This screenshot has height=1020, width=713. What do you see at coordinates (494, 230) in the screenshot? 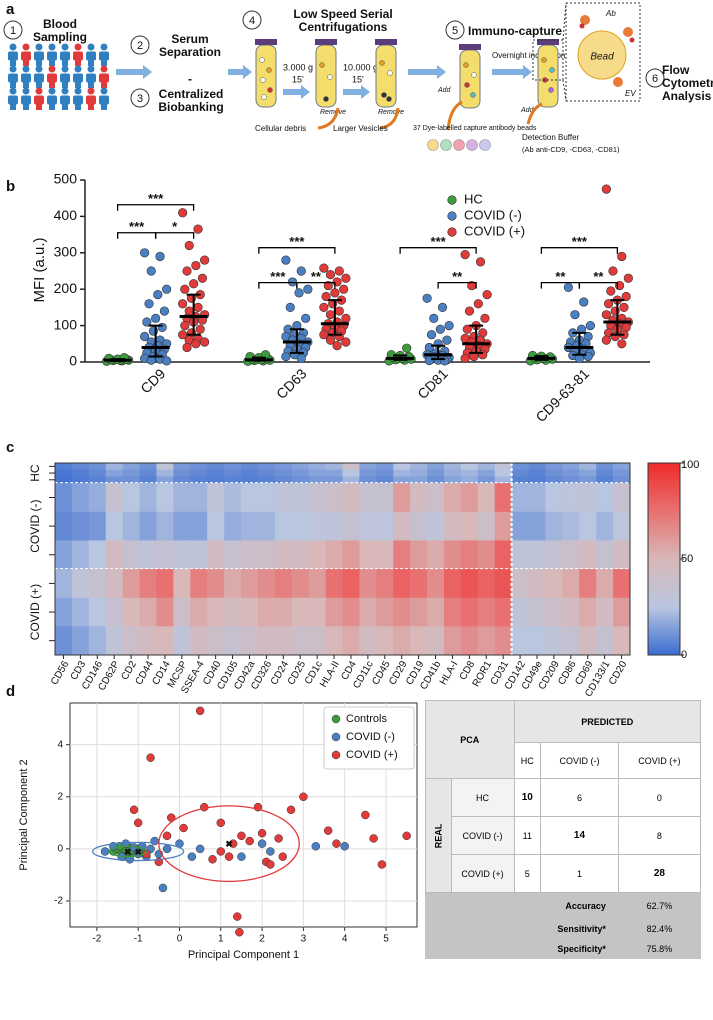
I see `legend-label: COVID (+)` at bounding box center [494, 230].